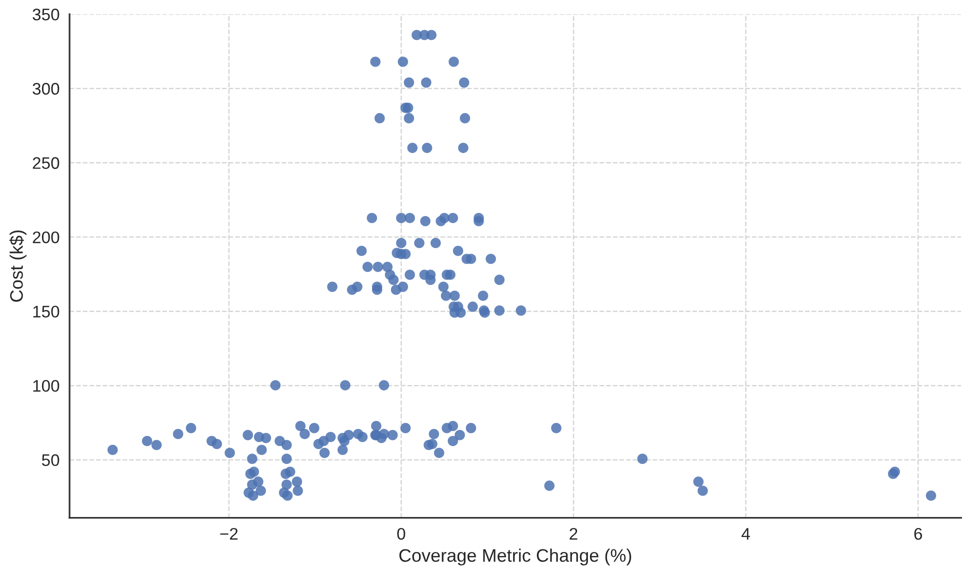 The height and width of the screenshot is (569, 966). Describe the element at coordinates (229, 534) in the screenshot. I see `x-tick-label: −2` at that location.